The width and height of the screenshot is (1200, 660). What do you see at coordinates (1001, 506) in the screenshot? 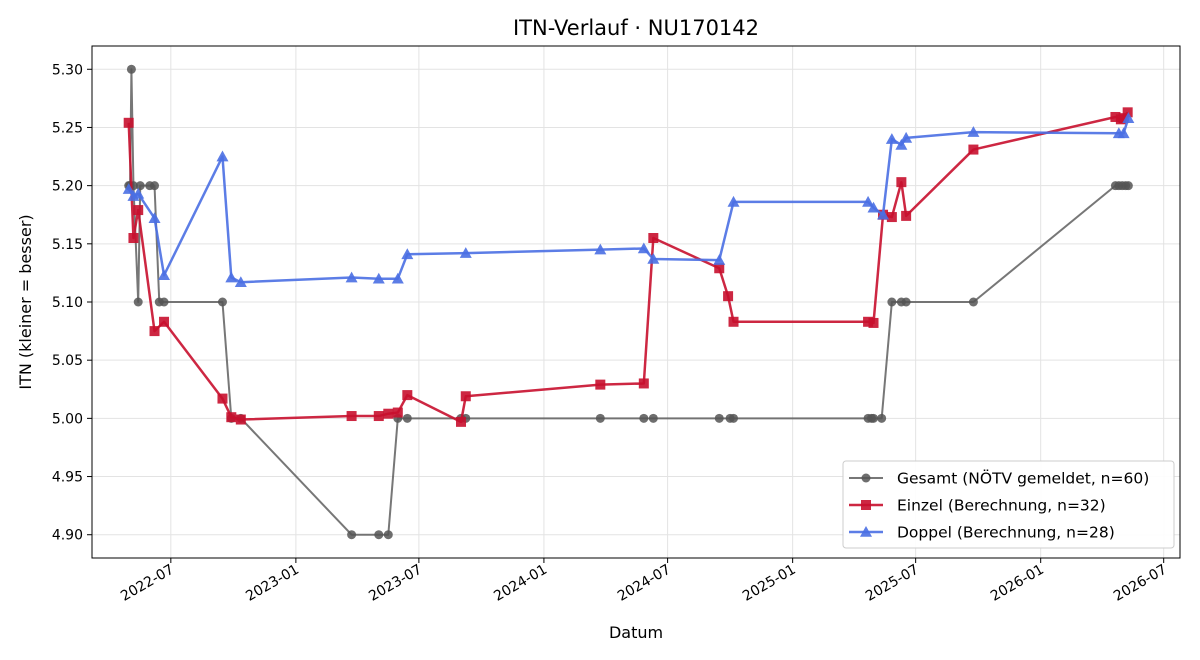
I see `legend-label-einzel: Einzel (Berechnung, n=32)` at bounding box center [1001, 506].